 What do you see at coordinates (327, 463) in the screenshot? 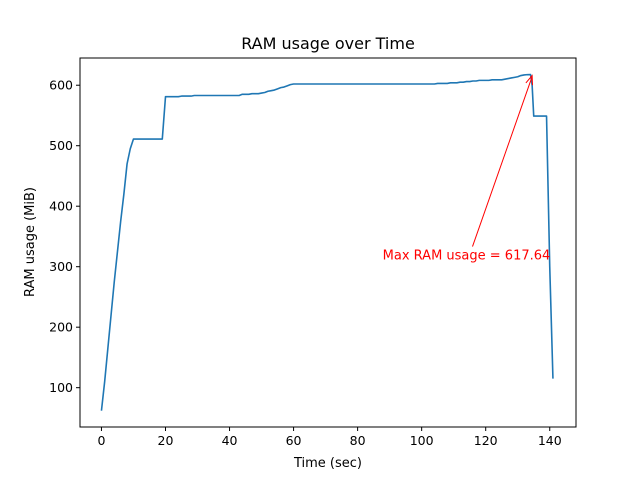
I see `x-axis-label: Time (sec)` at bounding box center [327, 463].